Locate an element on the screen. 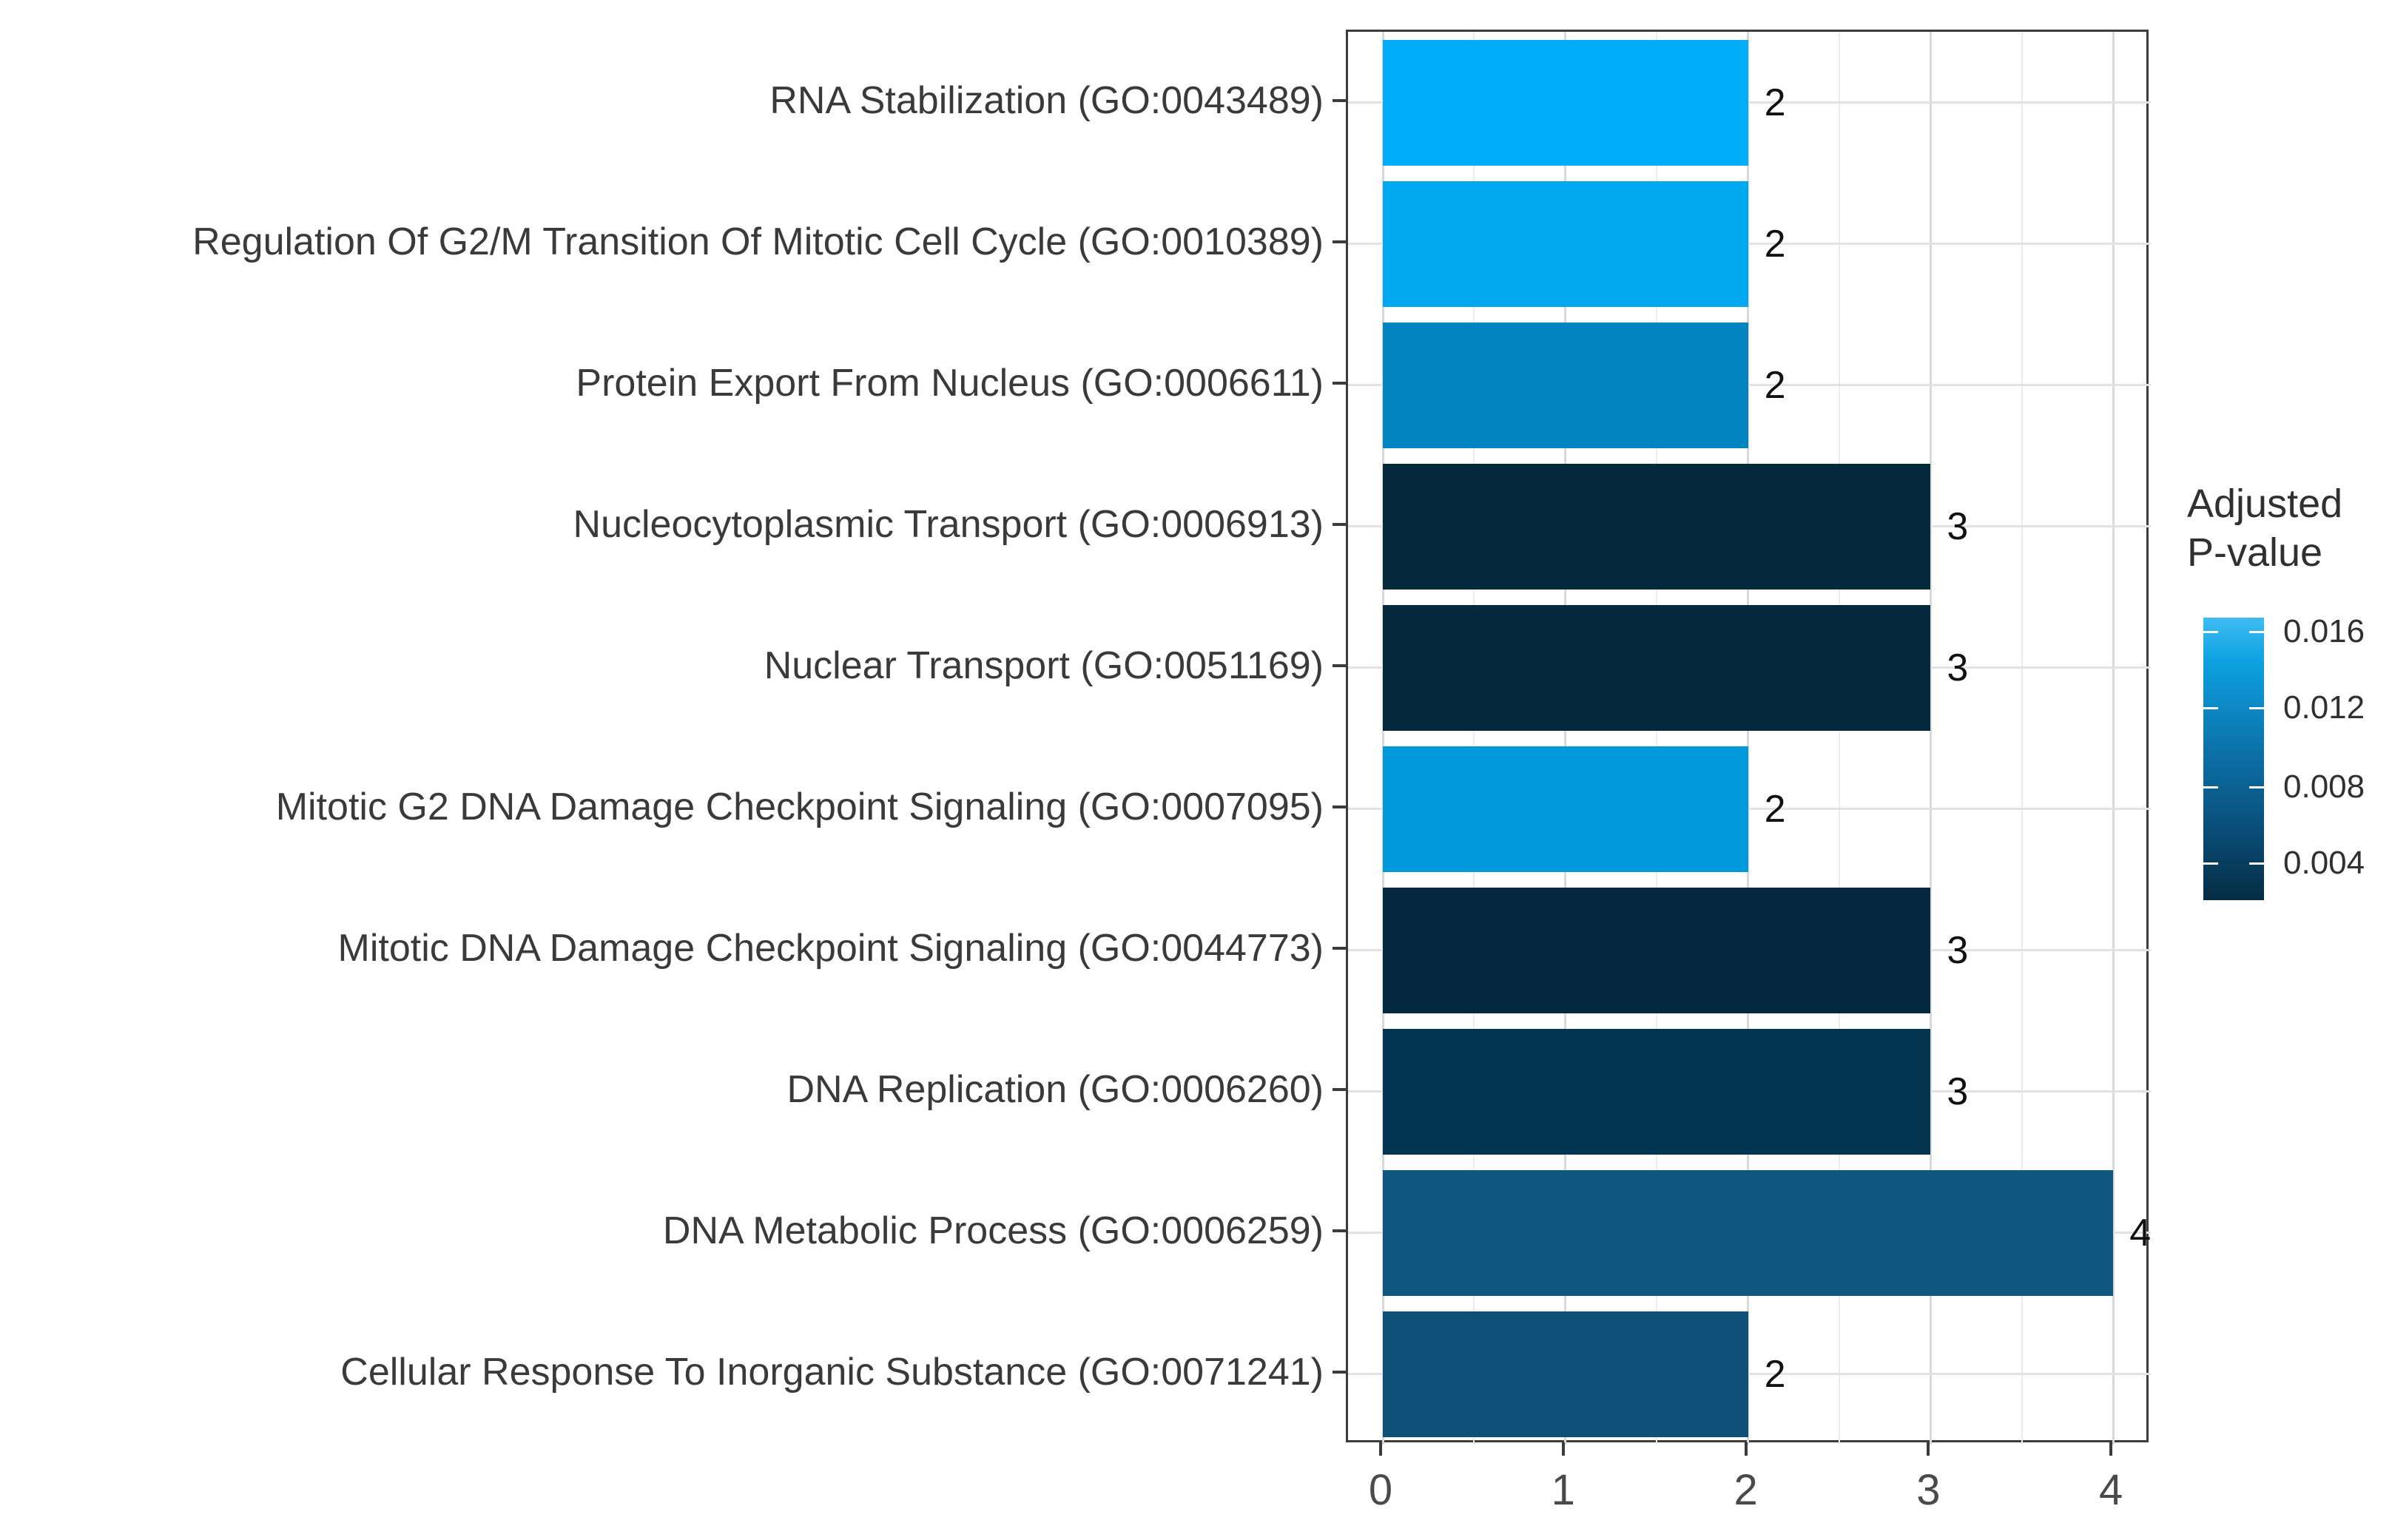 This screenshot has height=1540, width=2392. colorbar-tick-label: 0.008 is located at coordinates (2324, 787).